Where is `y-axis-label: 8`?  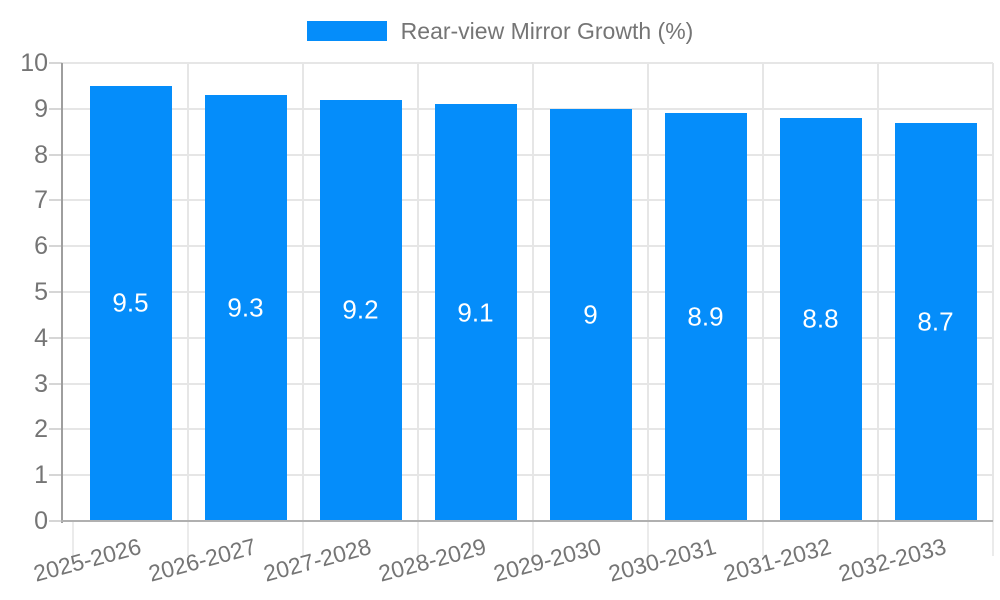
y-axis-label: 8 is located at coordinates (41, 154).